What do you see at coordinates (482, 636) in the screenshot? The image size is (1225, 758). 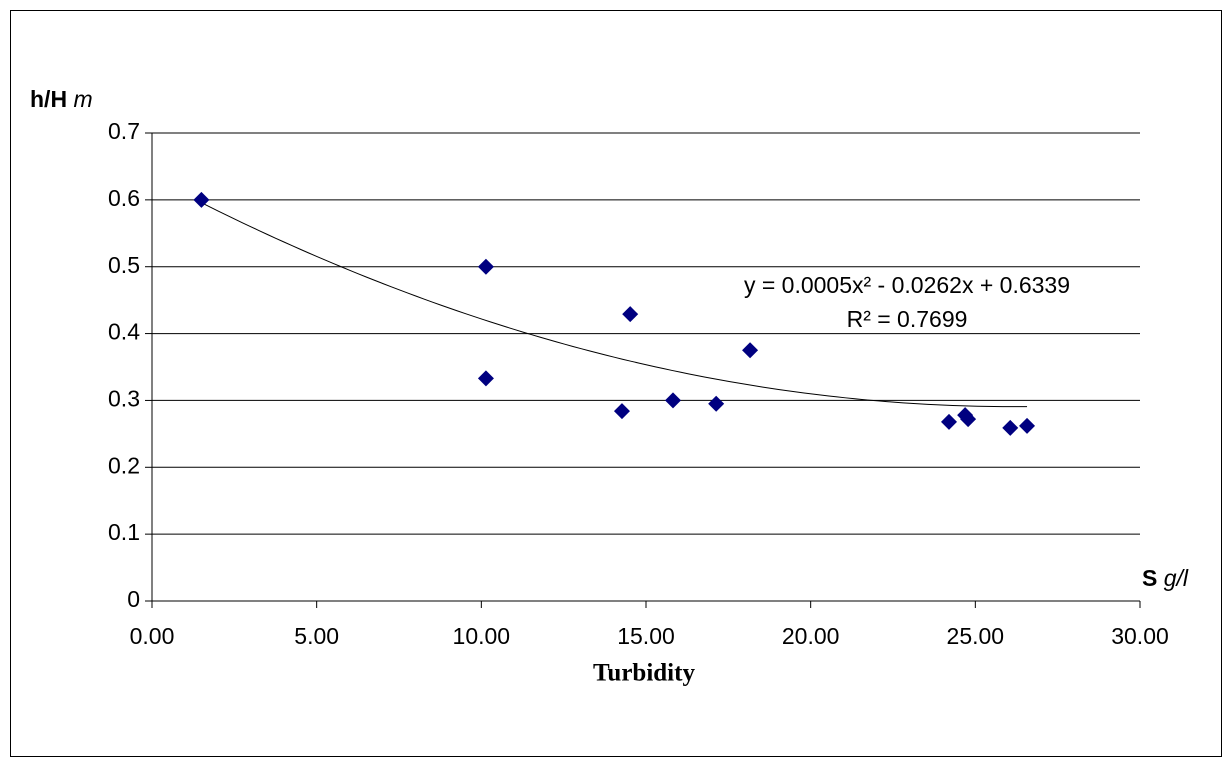 I see `x-tick-label: 10.00` at bounding box center [482, 636].